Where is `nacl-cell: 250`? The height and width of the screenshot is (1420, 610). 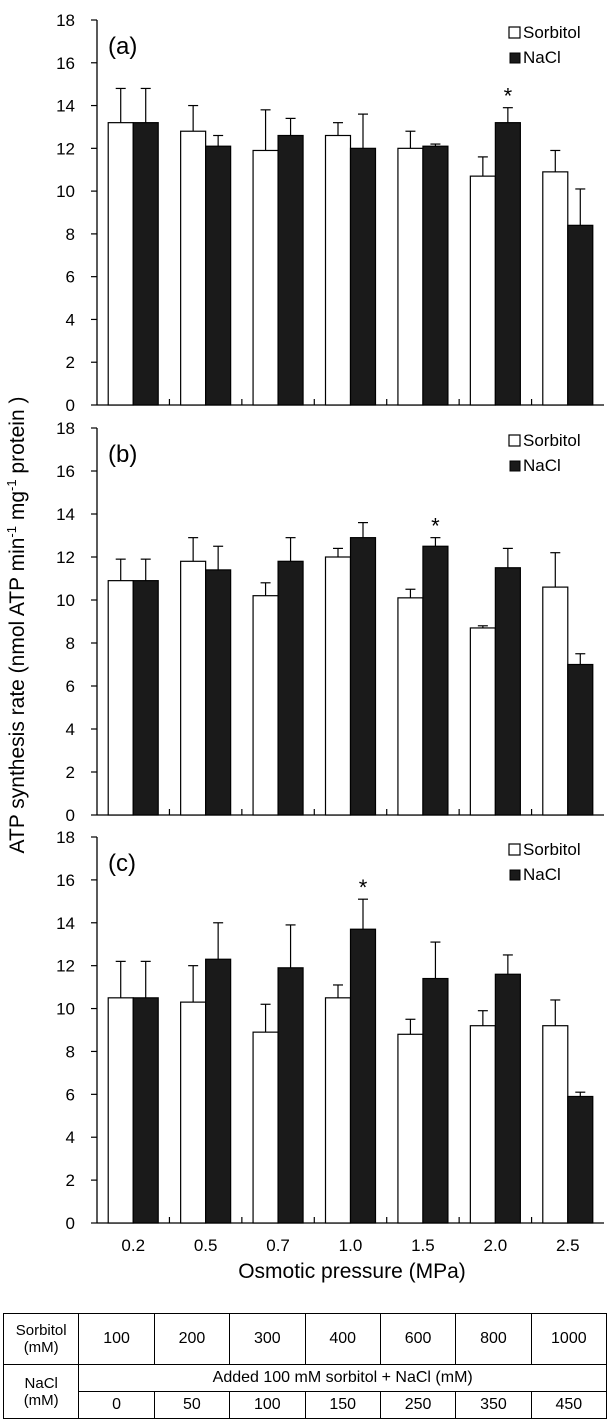 nacl-cell: 250 is located at coordinates (418, 1405).